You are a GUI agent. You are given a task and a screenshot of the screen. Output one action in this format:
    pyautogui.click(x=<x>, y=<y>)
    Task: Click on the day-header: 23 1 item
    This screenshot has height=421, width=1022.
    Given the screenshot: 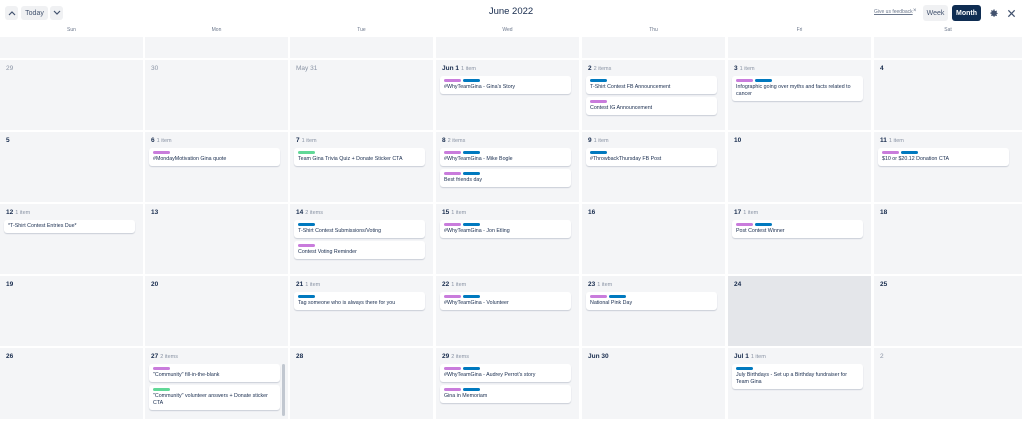 What is the action you would take?
    pyautogui.click(x=600, y=284)
    